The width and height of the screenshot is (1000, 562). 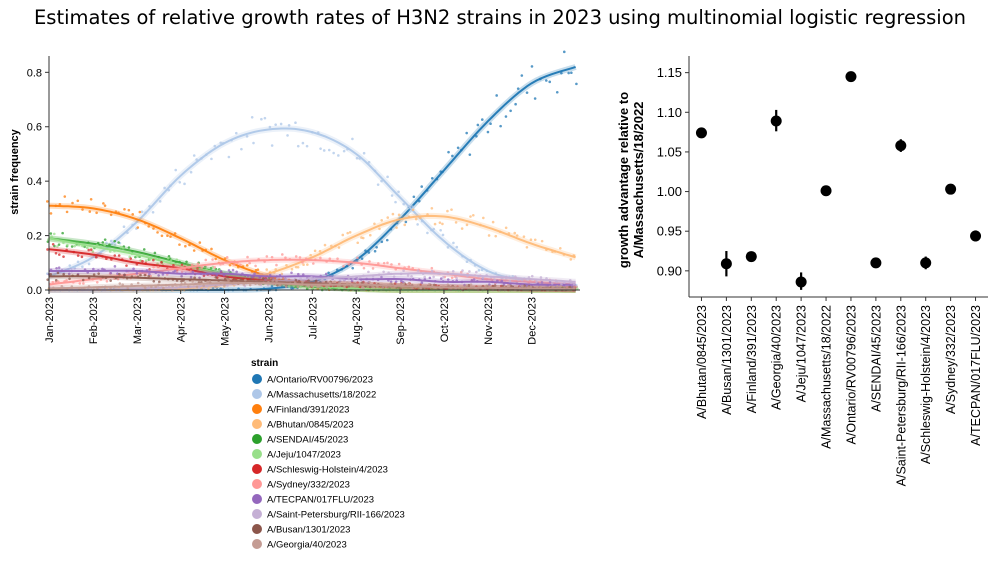 I want to click on legend-item-a-georgia-40-2023: A/Georgia/40/2023, so click(x=299, y=545).